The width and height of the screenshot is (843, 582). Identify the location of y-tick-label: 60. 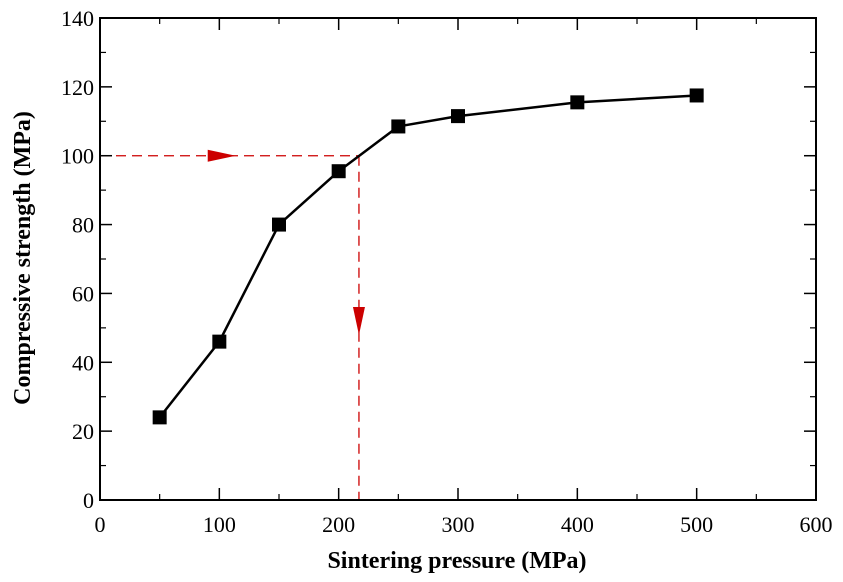
(83, 293).